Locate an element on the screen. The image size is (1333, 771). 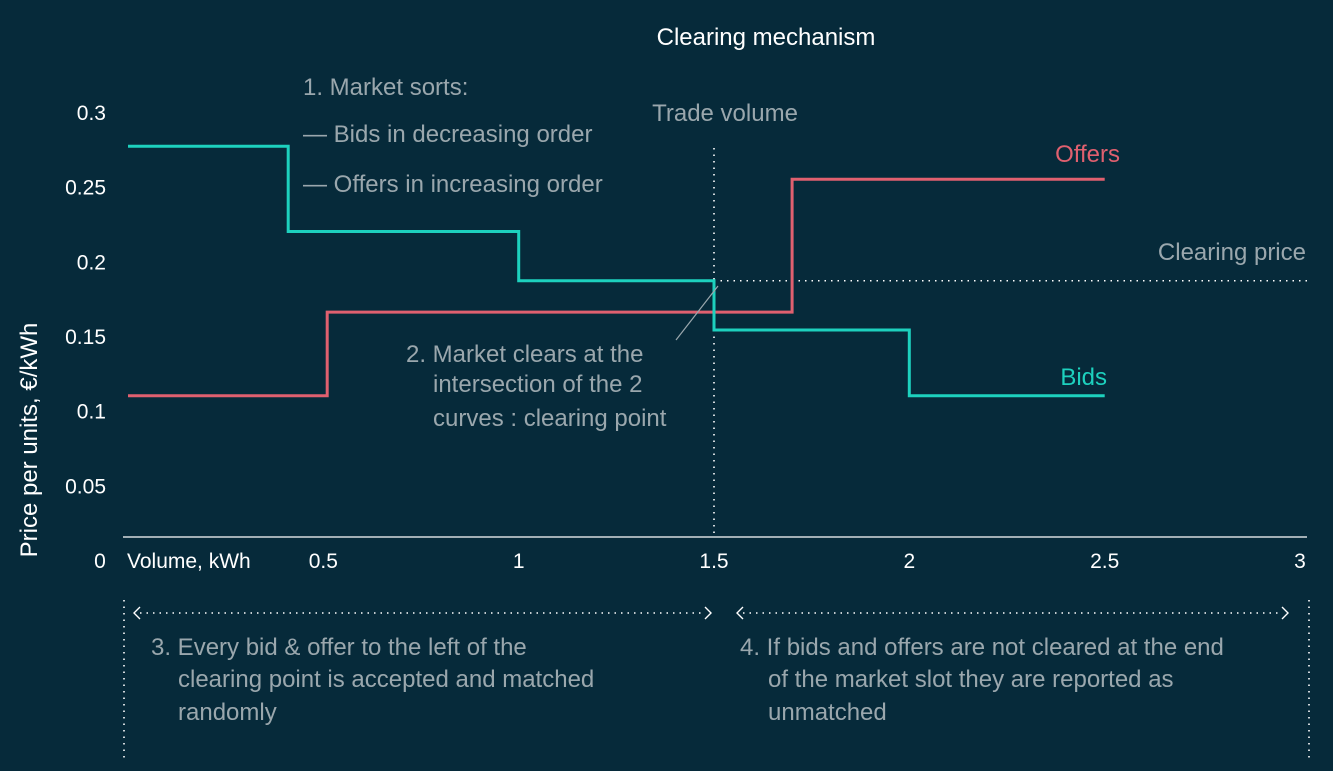
right-annotation-line-2: of the market slot they are reported as is located at coordinates (971, 679).